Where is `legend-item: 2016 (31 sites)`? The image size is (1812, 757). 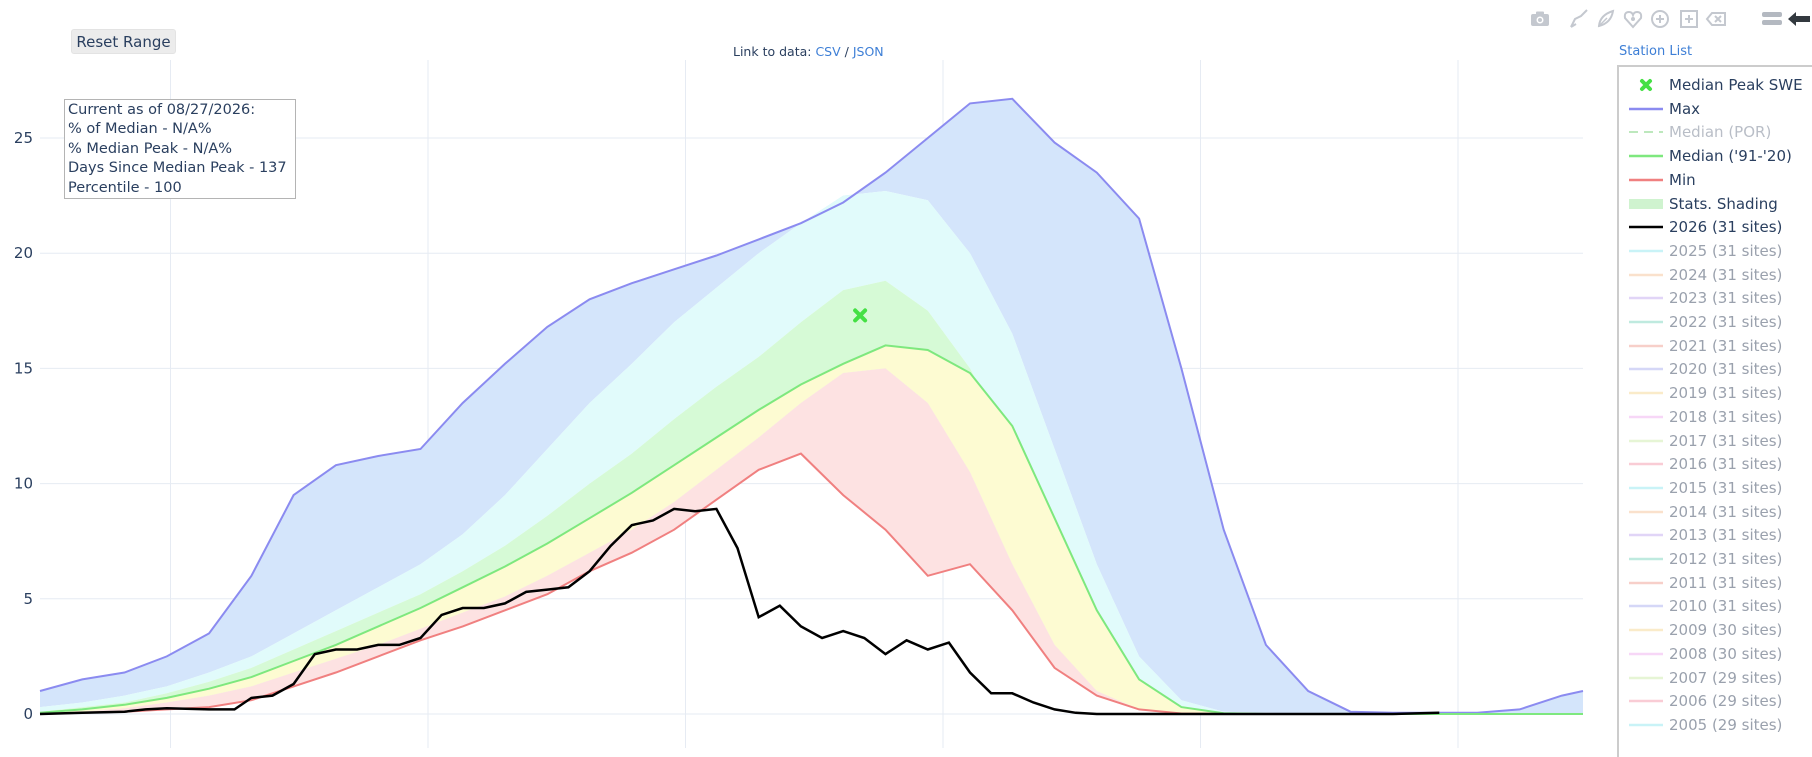
legend-item: 2016 (31 sites) is located at coordinates (1715, 464).